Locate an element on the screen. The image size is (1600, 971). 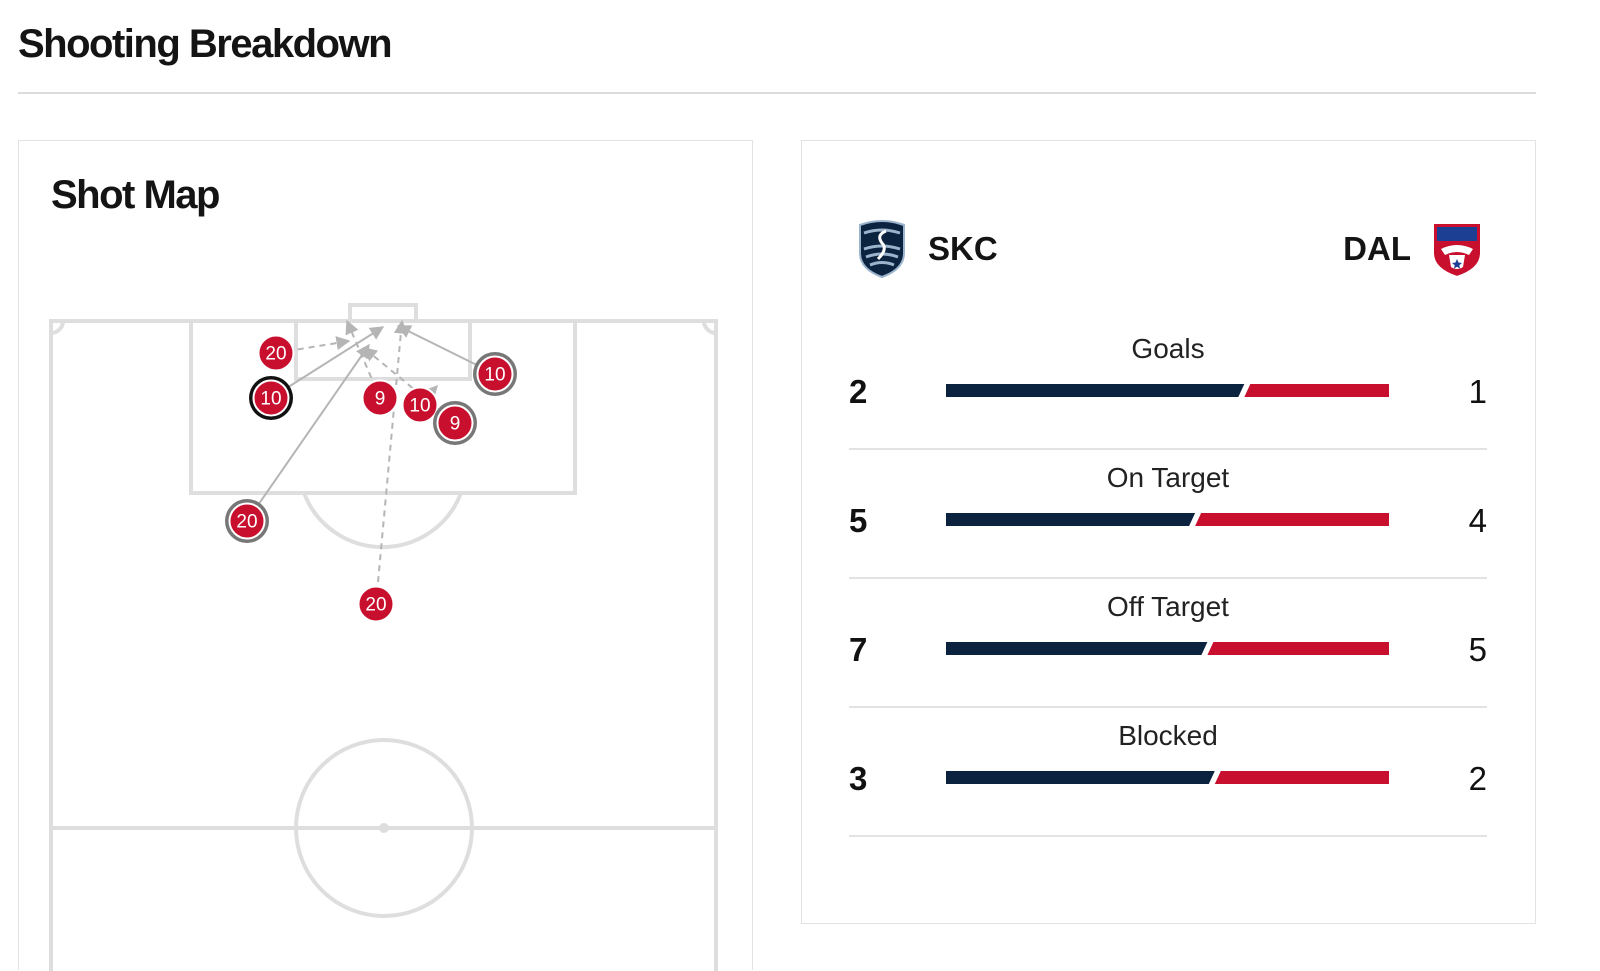
shot-markers: 20 10 9 10 9 10 20 20 is located at coordinates (371, 478).